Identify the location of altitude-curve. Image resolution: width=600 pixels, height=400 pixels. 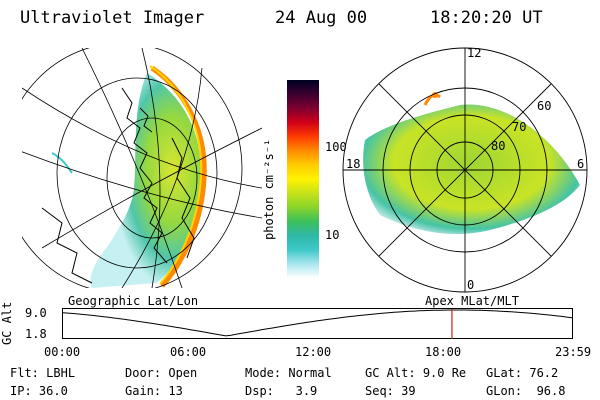
(317, 323).